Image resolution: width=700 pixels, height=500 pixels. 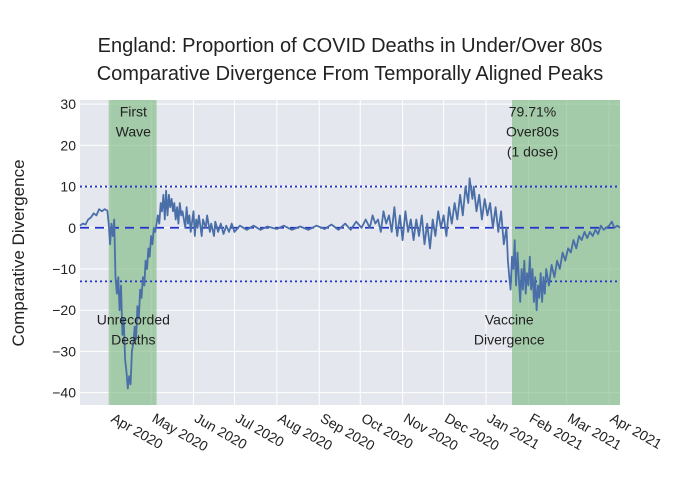 I want to click on annotation-line: First, so click(x=133, y=111).